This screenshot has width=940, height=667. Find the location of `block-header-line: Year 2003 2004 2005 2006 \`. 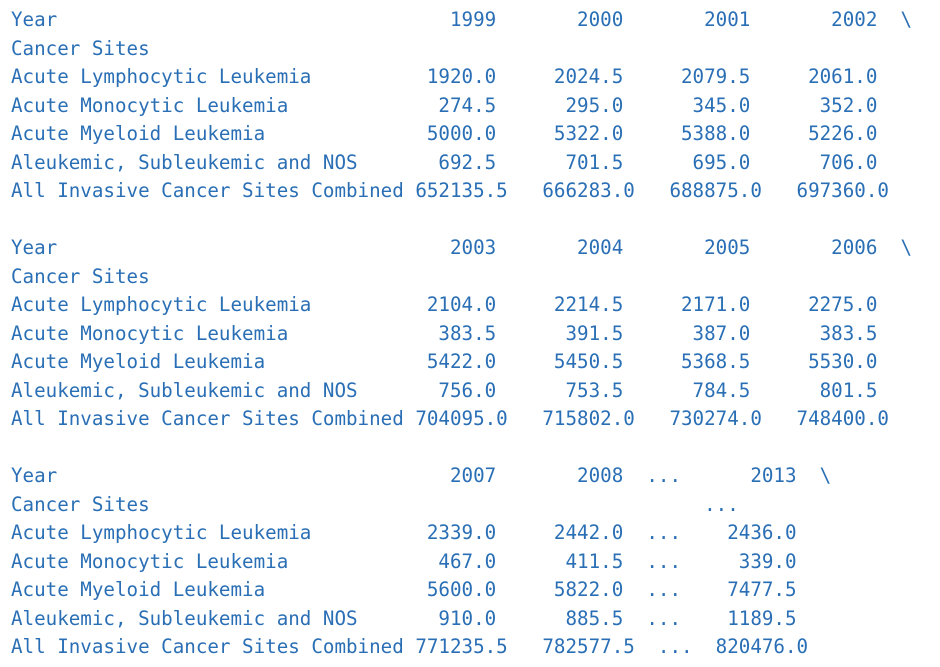

block-header-line: Year 2003 2004 2005 2006 \ is located at coordinates (462, 247).